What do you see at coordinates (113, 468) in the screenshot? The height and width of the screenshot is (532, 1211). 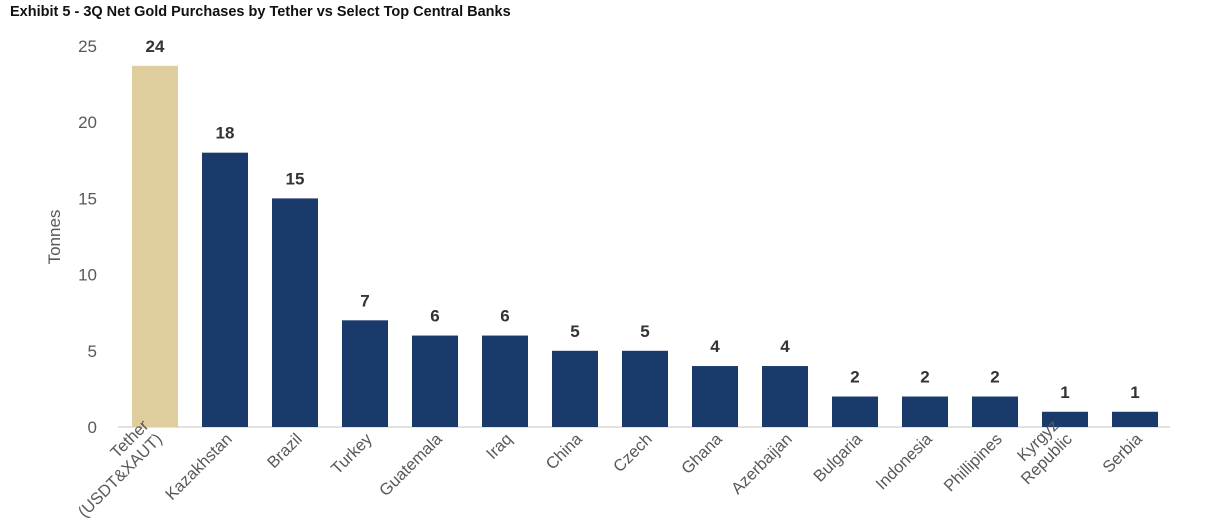 I see `x-tick-label: Tether(USDT&XAUT)` at bounding box center [113, 468].